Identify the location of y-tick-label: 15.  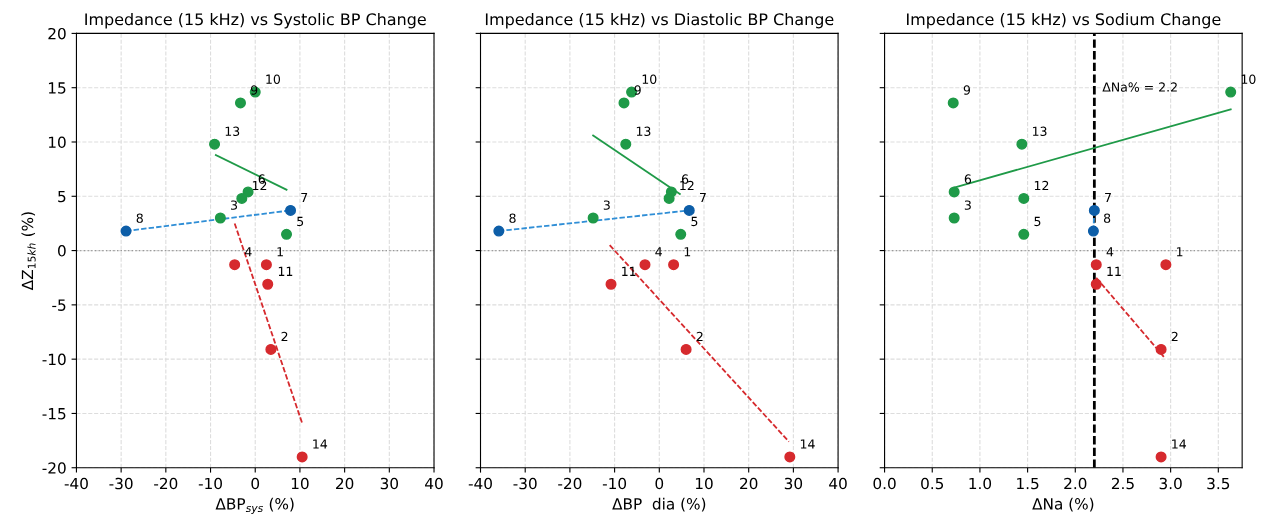
(57, 88).